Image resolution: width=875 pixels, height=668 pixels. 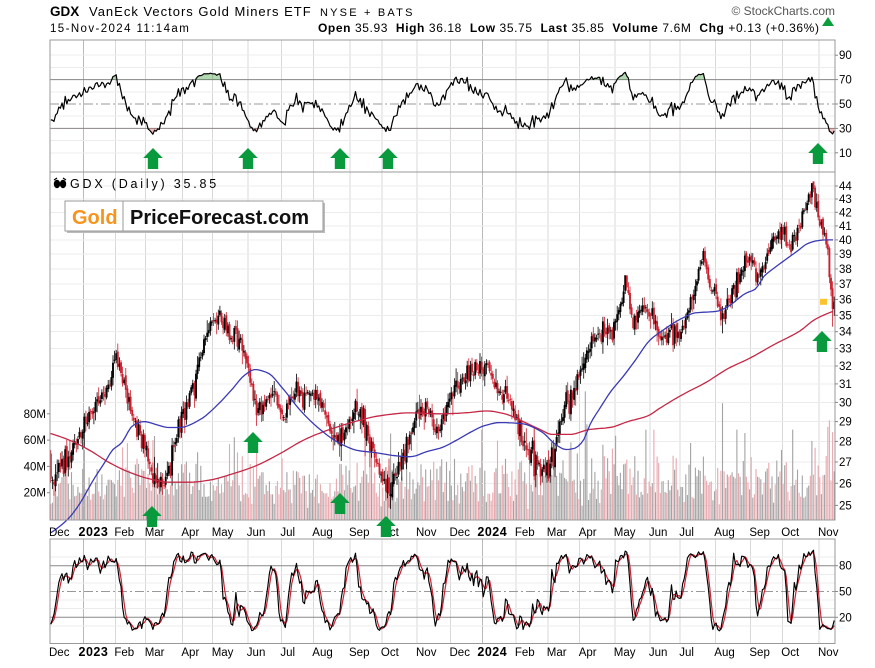 What do you see at coordinates (35, 494) in the screenshot?
I see `svg-text: 20M` at bounding box center [35, 494].